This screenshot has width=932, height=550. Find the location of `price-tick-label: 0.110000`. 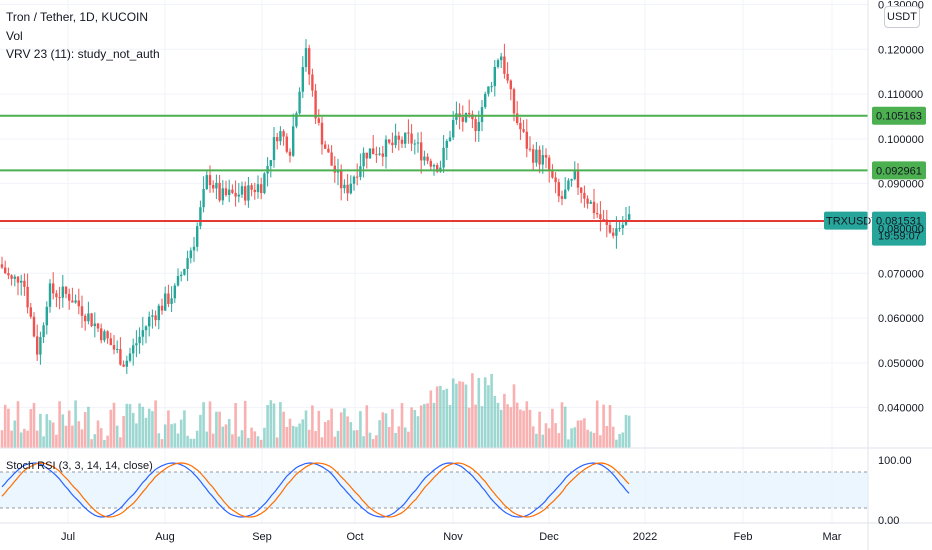

price-tick-label: 0.110000 is located at coordinates (900, 95).